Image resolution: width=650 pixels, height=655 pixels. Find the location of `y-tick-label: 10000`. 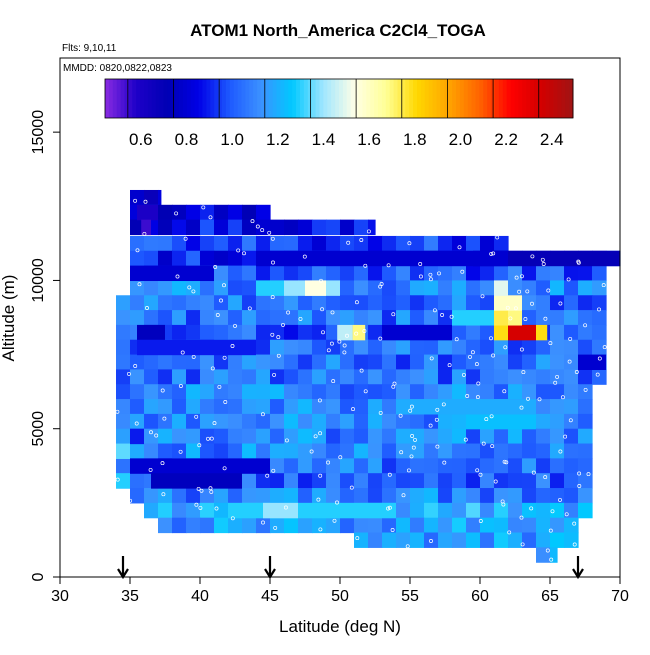

y-tick-label: 10000 is located at coordinates (38, 280).